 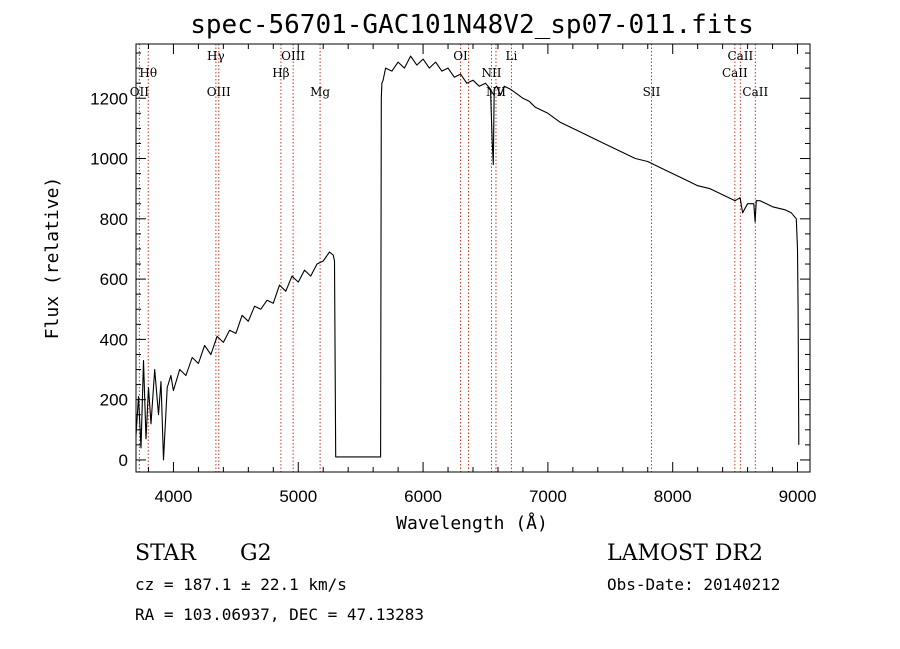 What do you see at coordinates (140, 92) in the screenshot?
I see `spectral-line-label: OII` at bounding box center [140, 92].